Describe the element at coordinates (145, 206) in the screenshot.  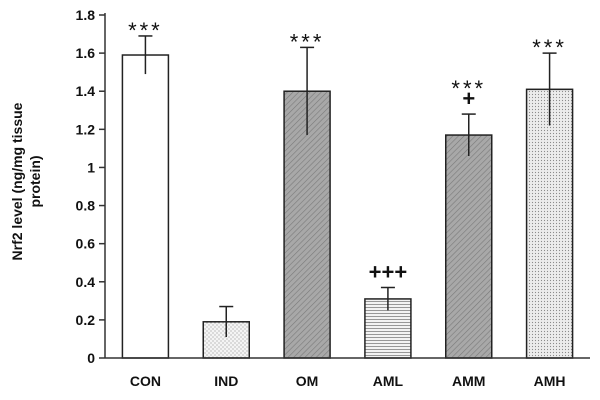
I see `bar-con` at that location.